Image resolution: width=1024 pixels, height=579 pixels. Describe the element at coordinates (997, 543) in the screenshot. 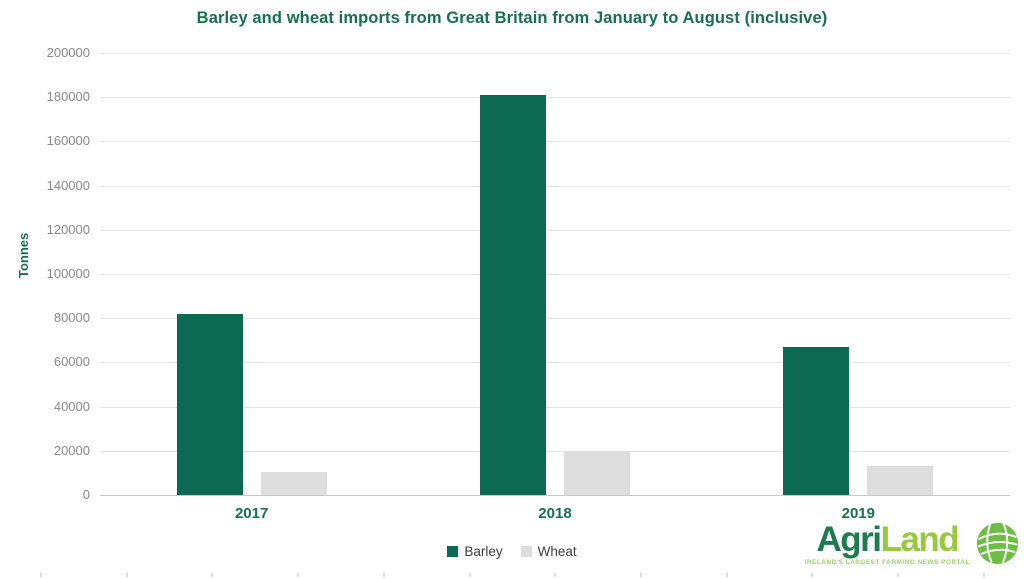

I see `yarn-globe-icon` at that location.